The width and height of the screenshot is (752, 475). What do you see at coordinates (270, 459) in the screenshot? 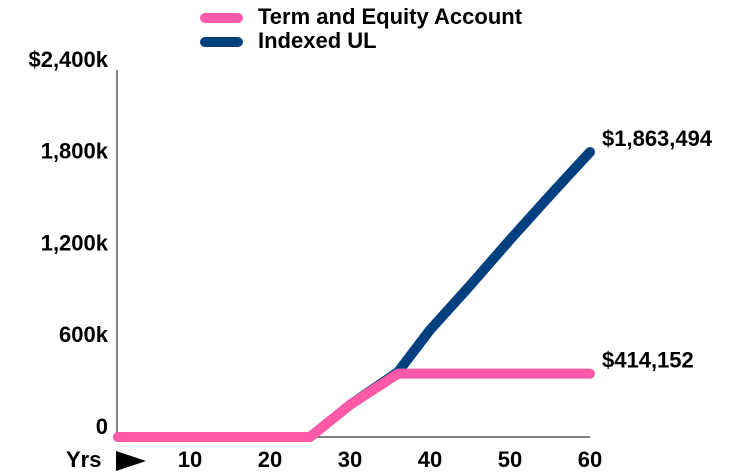
I see `x-tick-label: 20` at bounding box center [270, 459].